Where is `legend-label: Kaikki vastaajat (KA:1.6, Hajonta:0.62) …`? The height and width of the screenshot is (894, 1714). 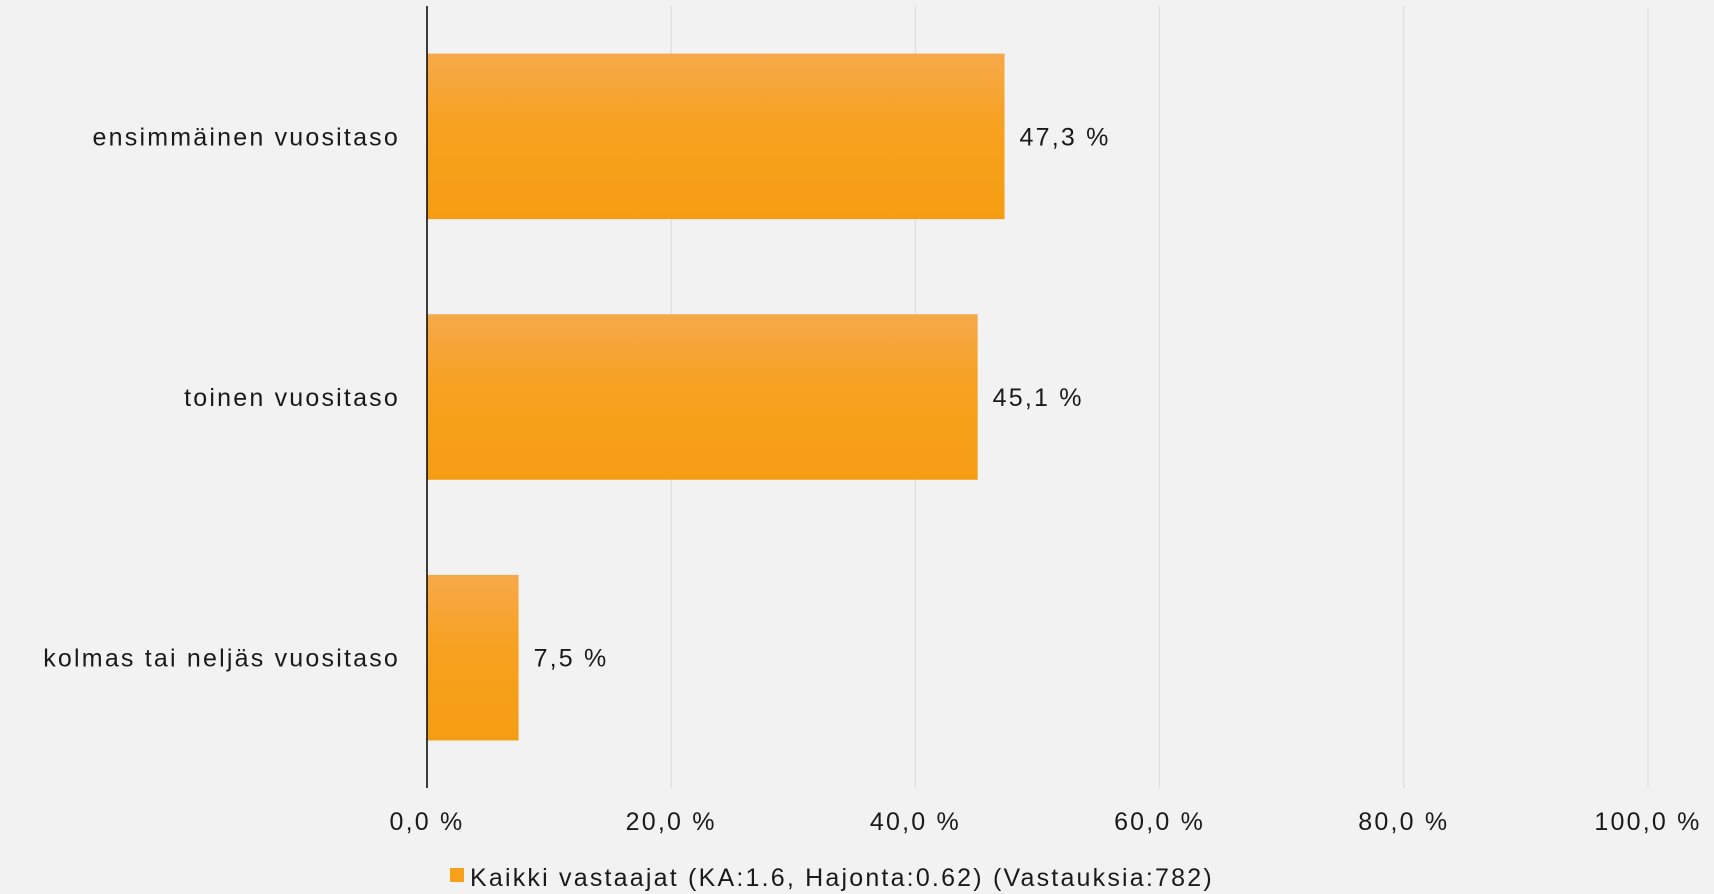
legend-label: Kaikki vastaajat (KA:1.6, Hajonta:0.62) … is located at coordinates (842, 878).